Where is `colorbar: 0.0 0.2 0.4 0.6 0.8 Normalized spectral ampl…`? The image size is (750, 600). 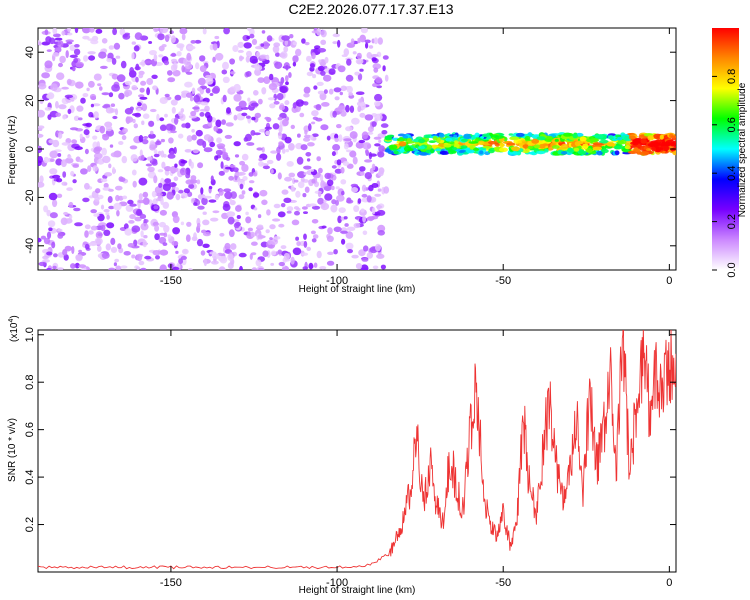 colorbar: 0.0 0.2 0.4 0.6 0.8 Normalized spectral ampl… is located at coordinates (730, 153).